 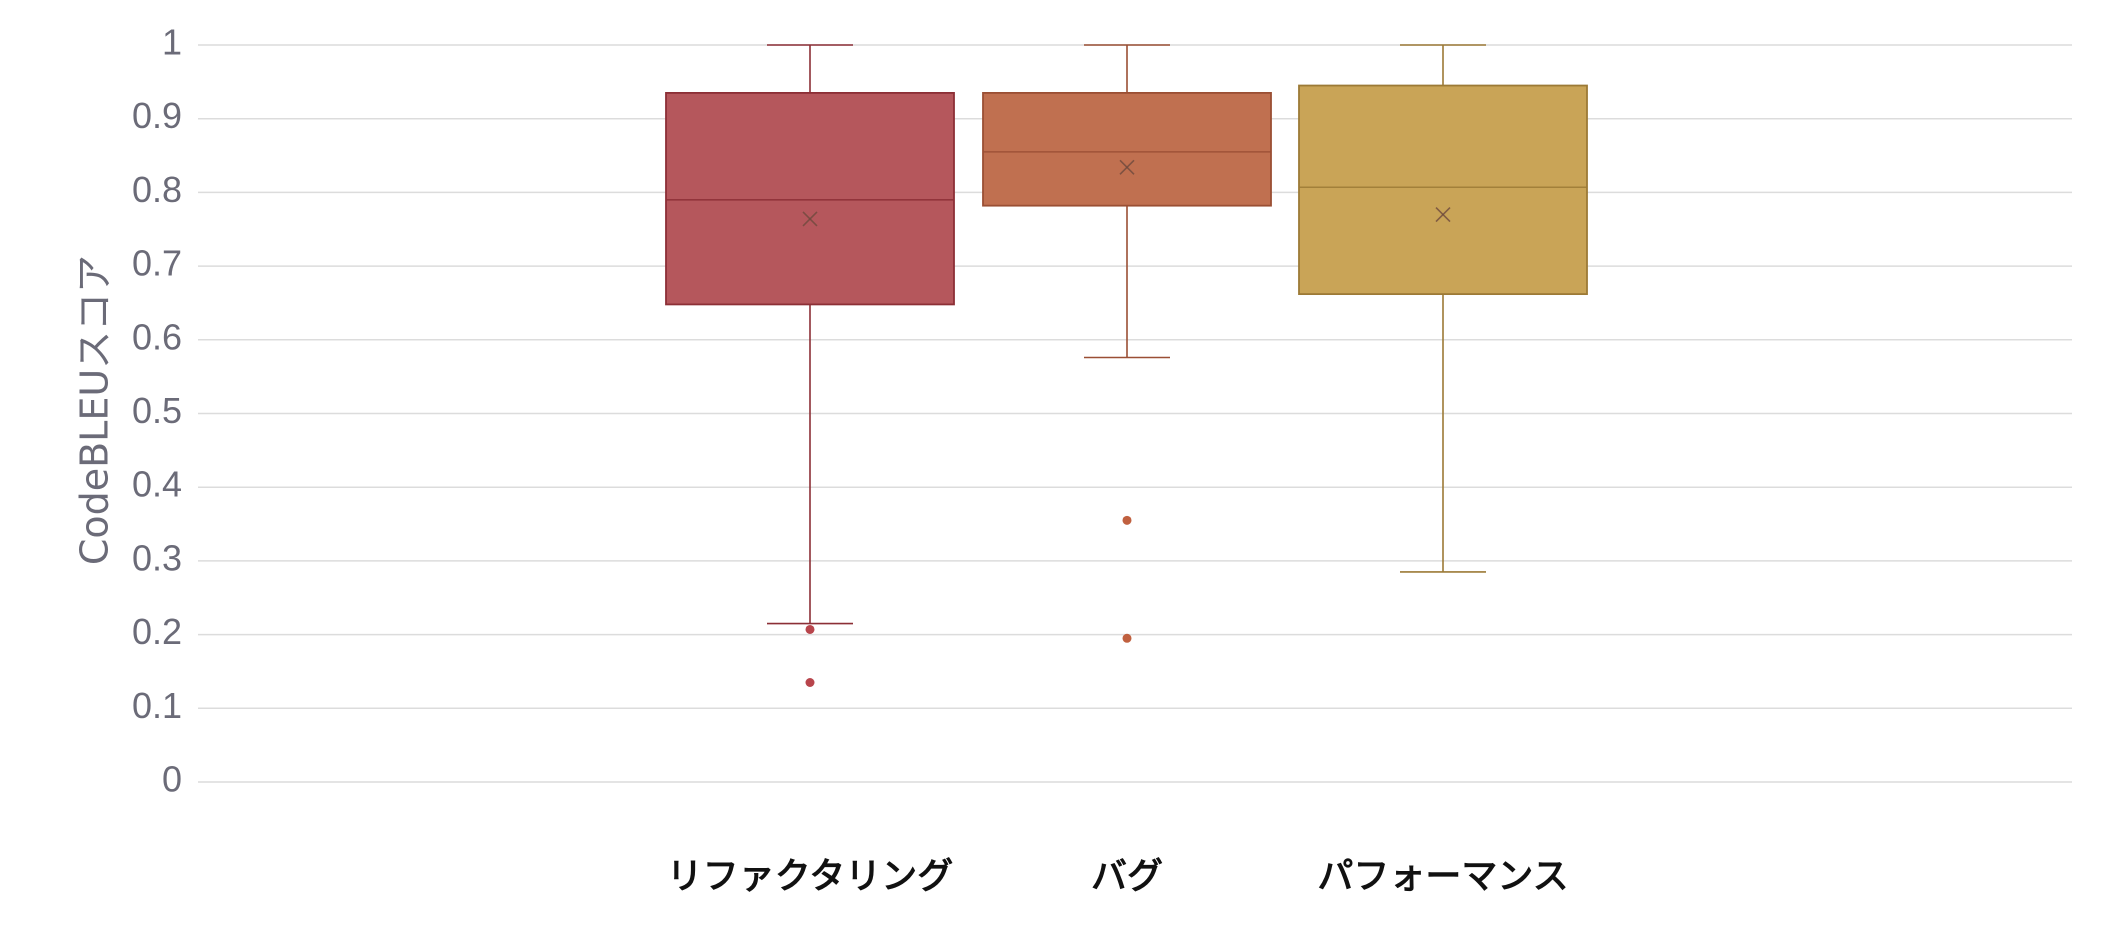 What do you see at coordinates (95, 410) in the screenshot?
I see `y-axis-label: CodeBLEUスコア` at bounding box center [95, 410].